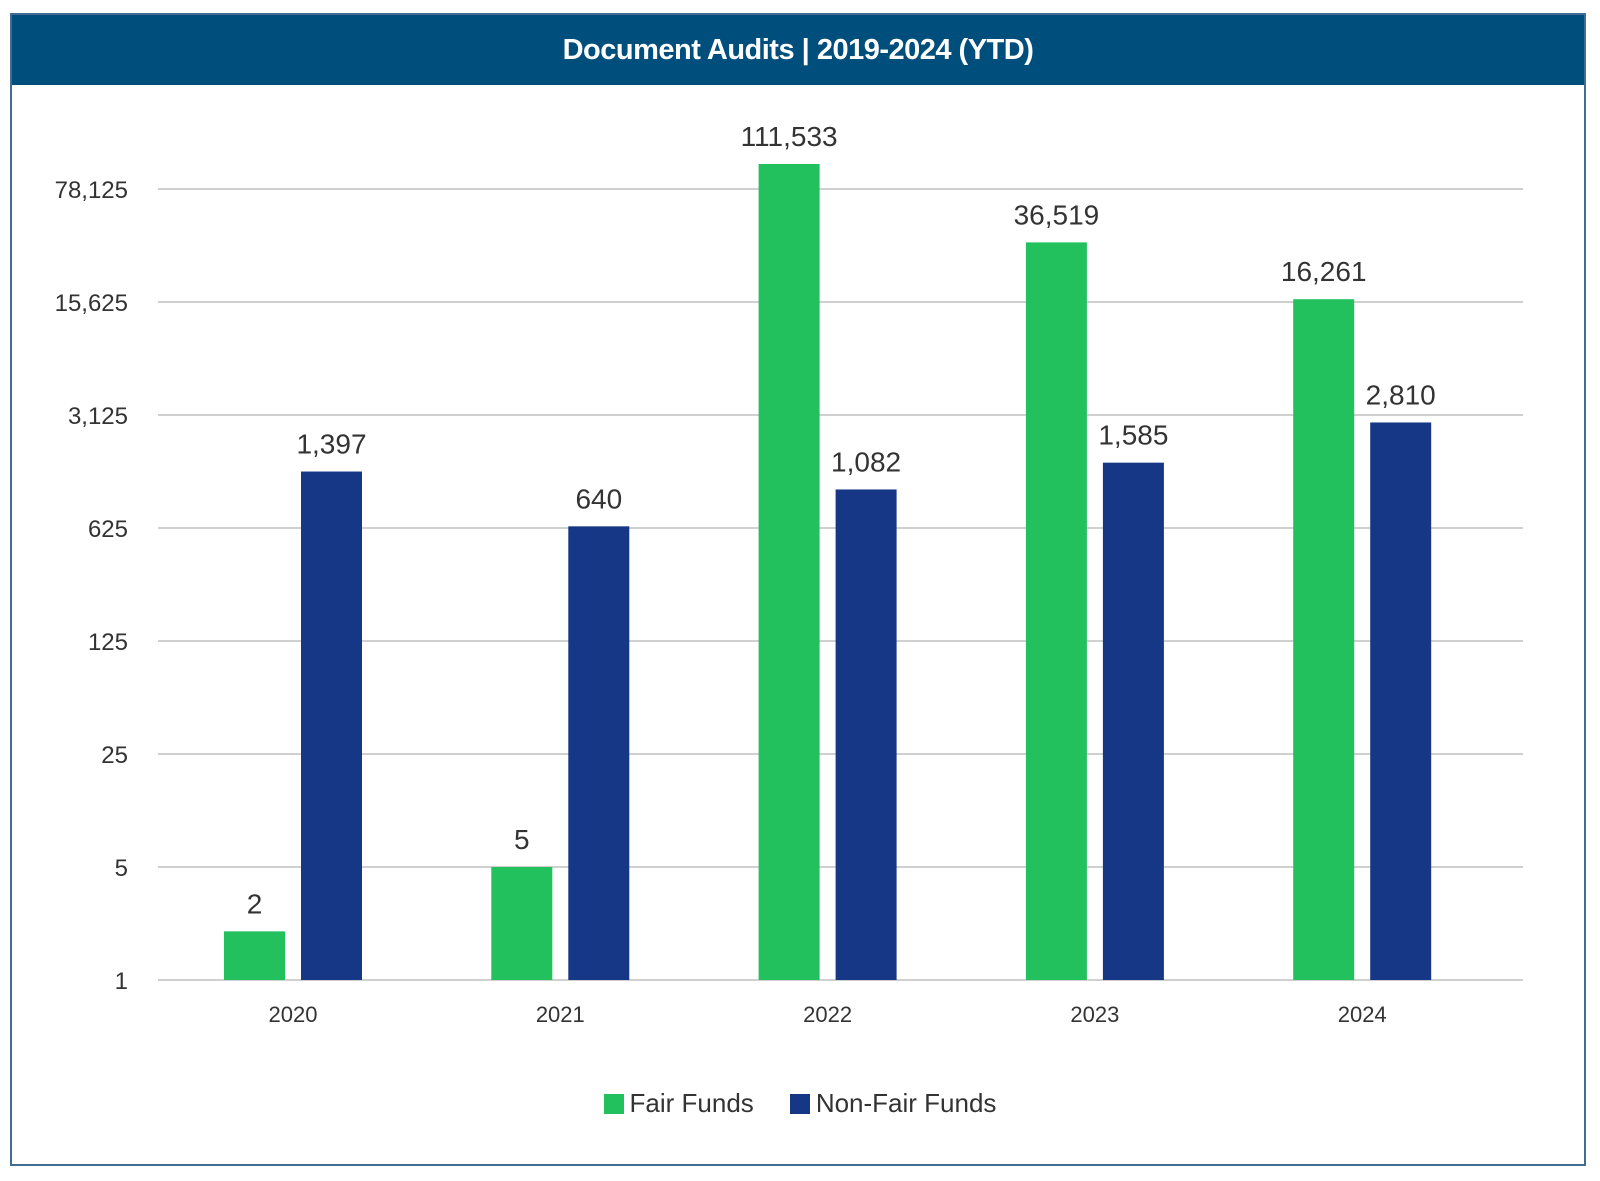 The height and width of the screenshot is (1181, 1600). Describe the element at coordinates (906, 1103) in the screenshot. I see `legend-label-non-fair-funds: Non-Fair Funds` at that location.